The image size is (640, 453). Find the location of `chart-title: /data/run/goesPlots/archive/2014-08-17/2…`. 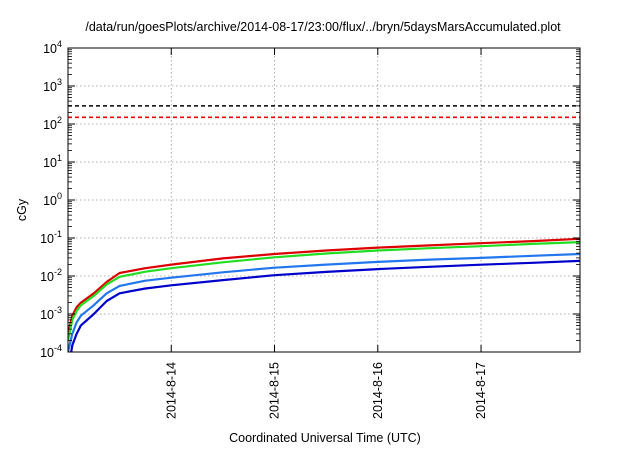

chart-title: /data/run/goesPlots/archive/2014-08-17/2… is located at coordinates (323, 27).